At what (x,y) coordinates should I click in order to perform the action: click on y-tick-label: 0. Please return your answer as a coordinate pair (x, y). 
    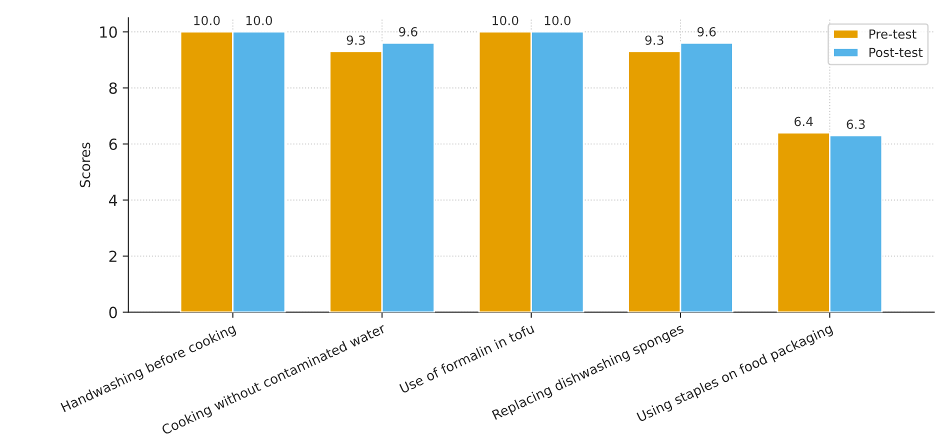
    Looking at the image, I should click on (113, 312).